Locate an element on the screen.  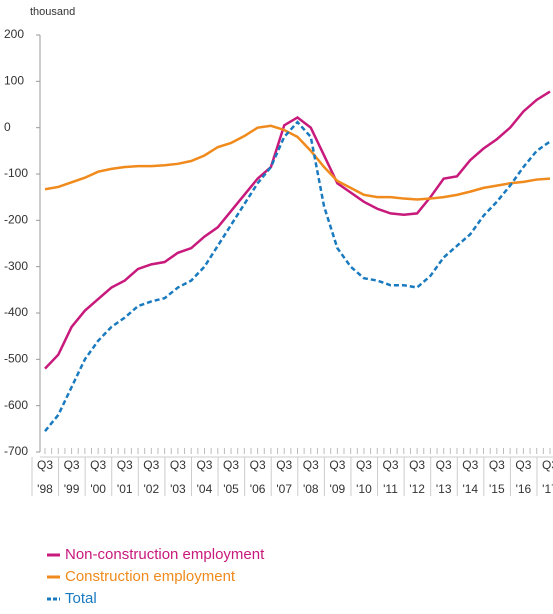
x-tick-label: Q3'15 is located at coordinates (497, 477).